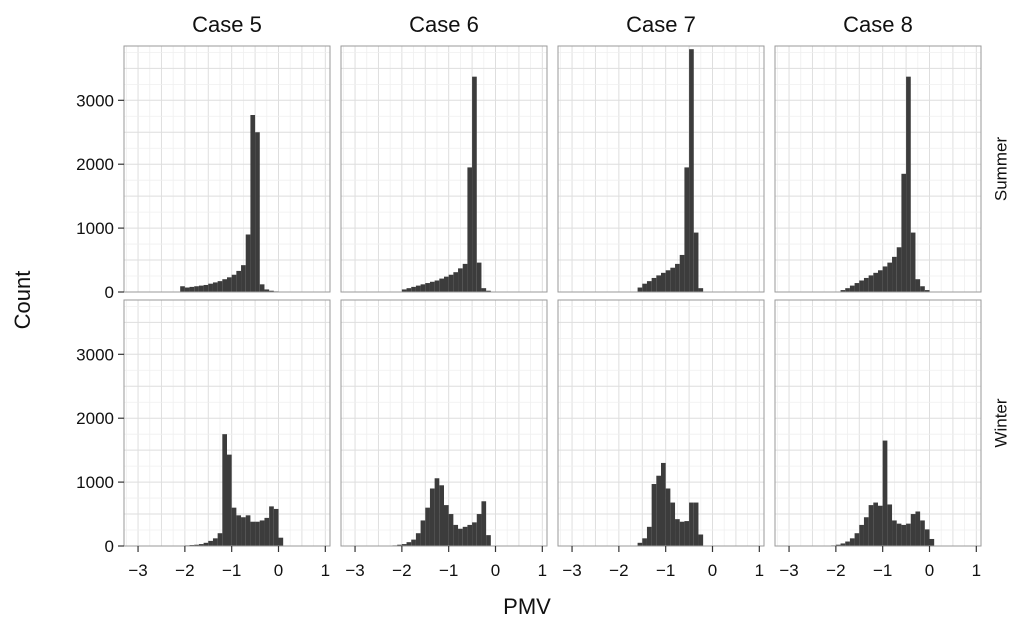 This screenshot has height=629, width=1024. I want to click on panel-summer-case-5-background, so click(227, 169).